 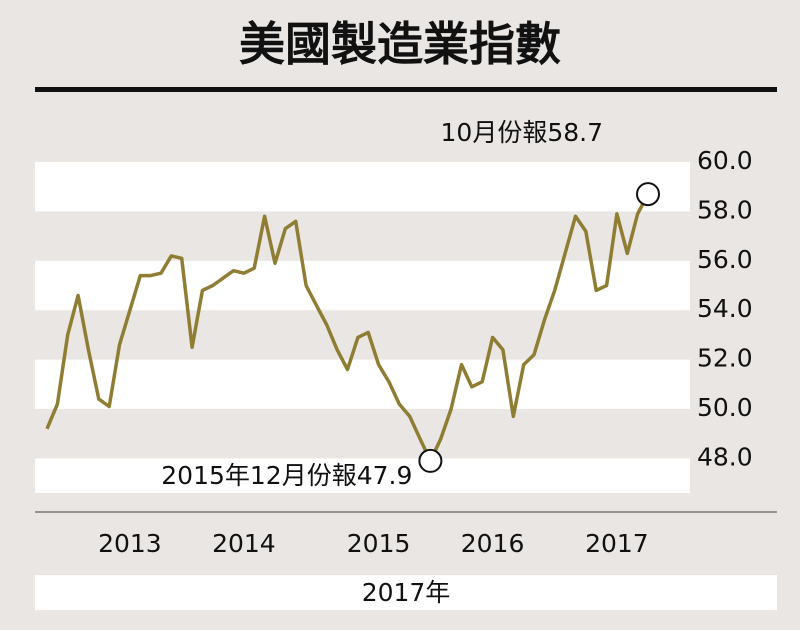 What do you see at coordinates (725, 308) in the screenshot?
I see `y-tick-label: 54.0` at bounding box center [725, 308].